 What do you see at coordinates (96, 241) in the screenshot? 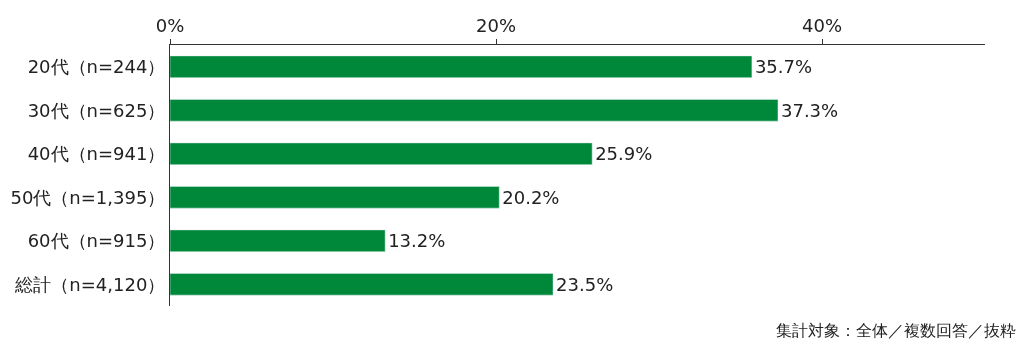
I see `y-tick-label: 60代（n=915）` at bounding box center [96, 241].